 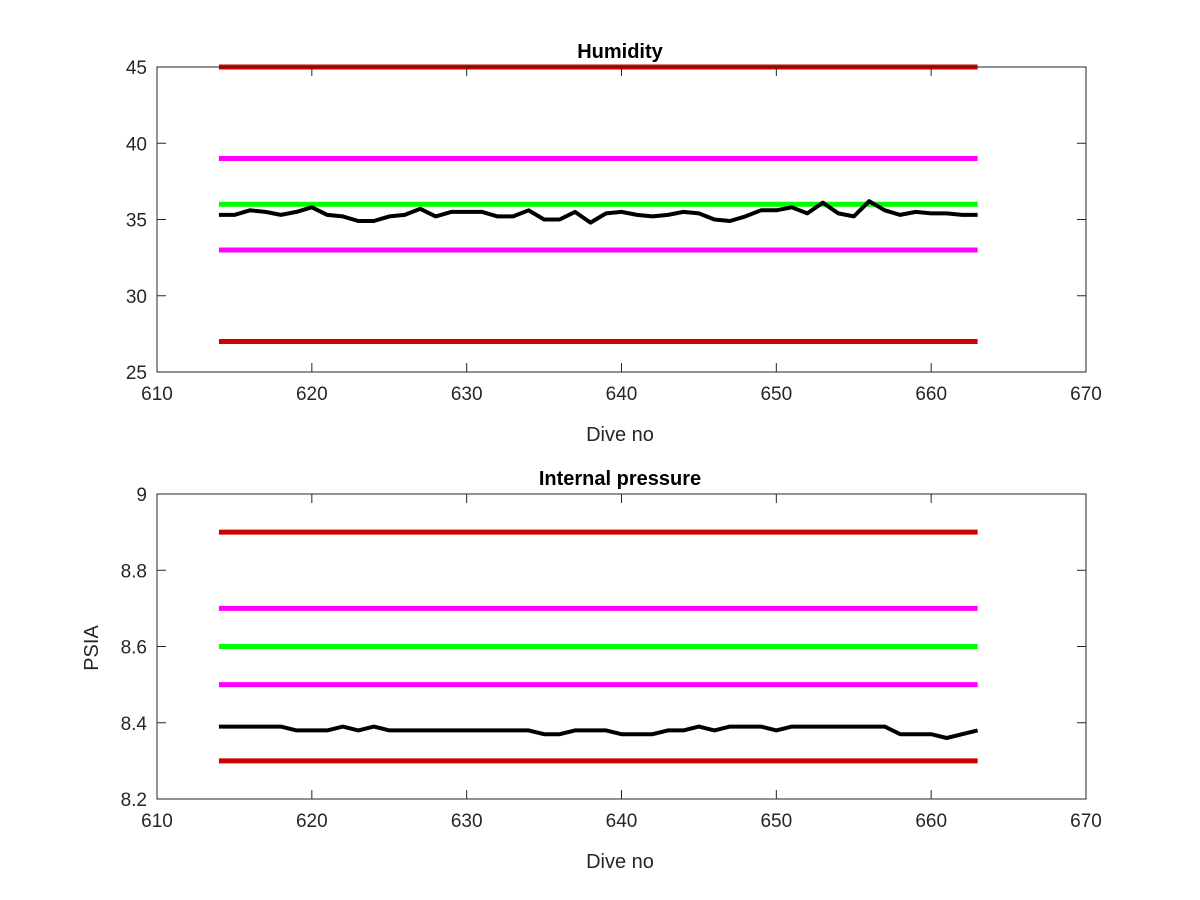 I want to click on y-tick-label: 8.6, so click(x=134, y=648).